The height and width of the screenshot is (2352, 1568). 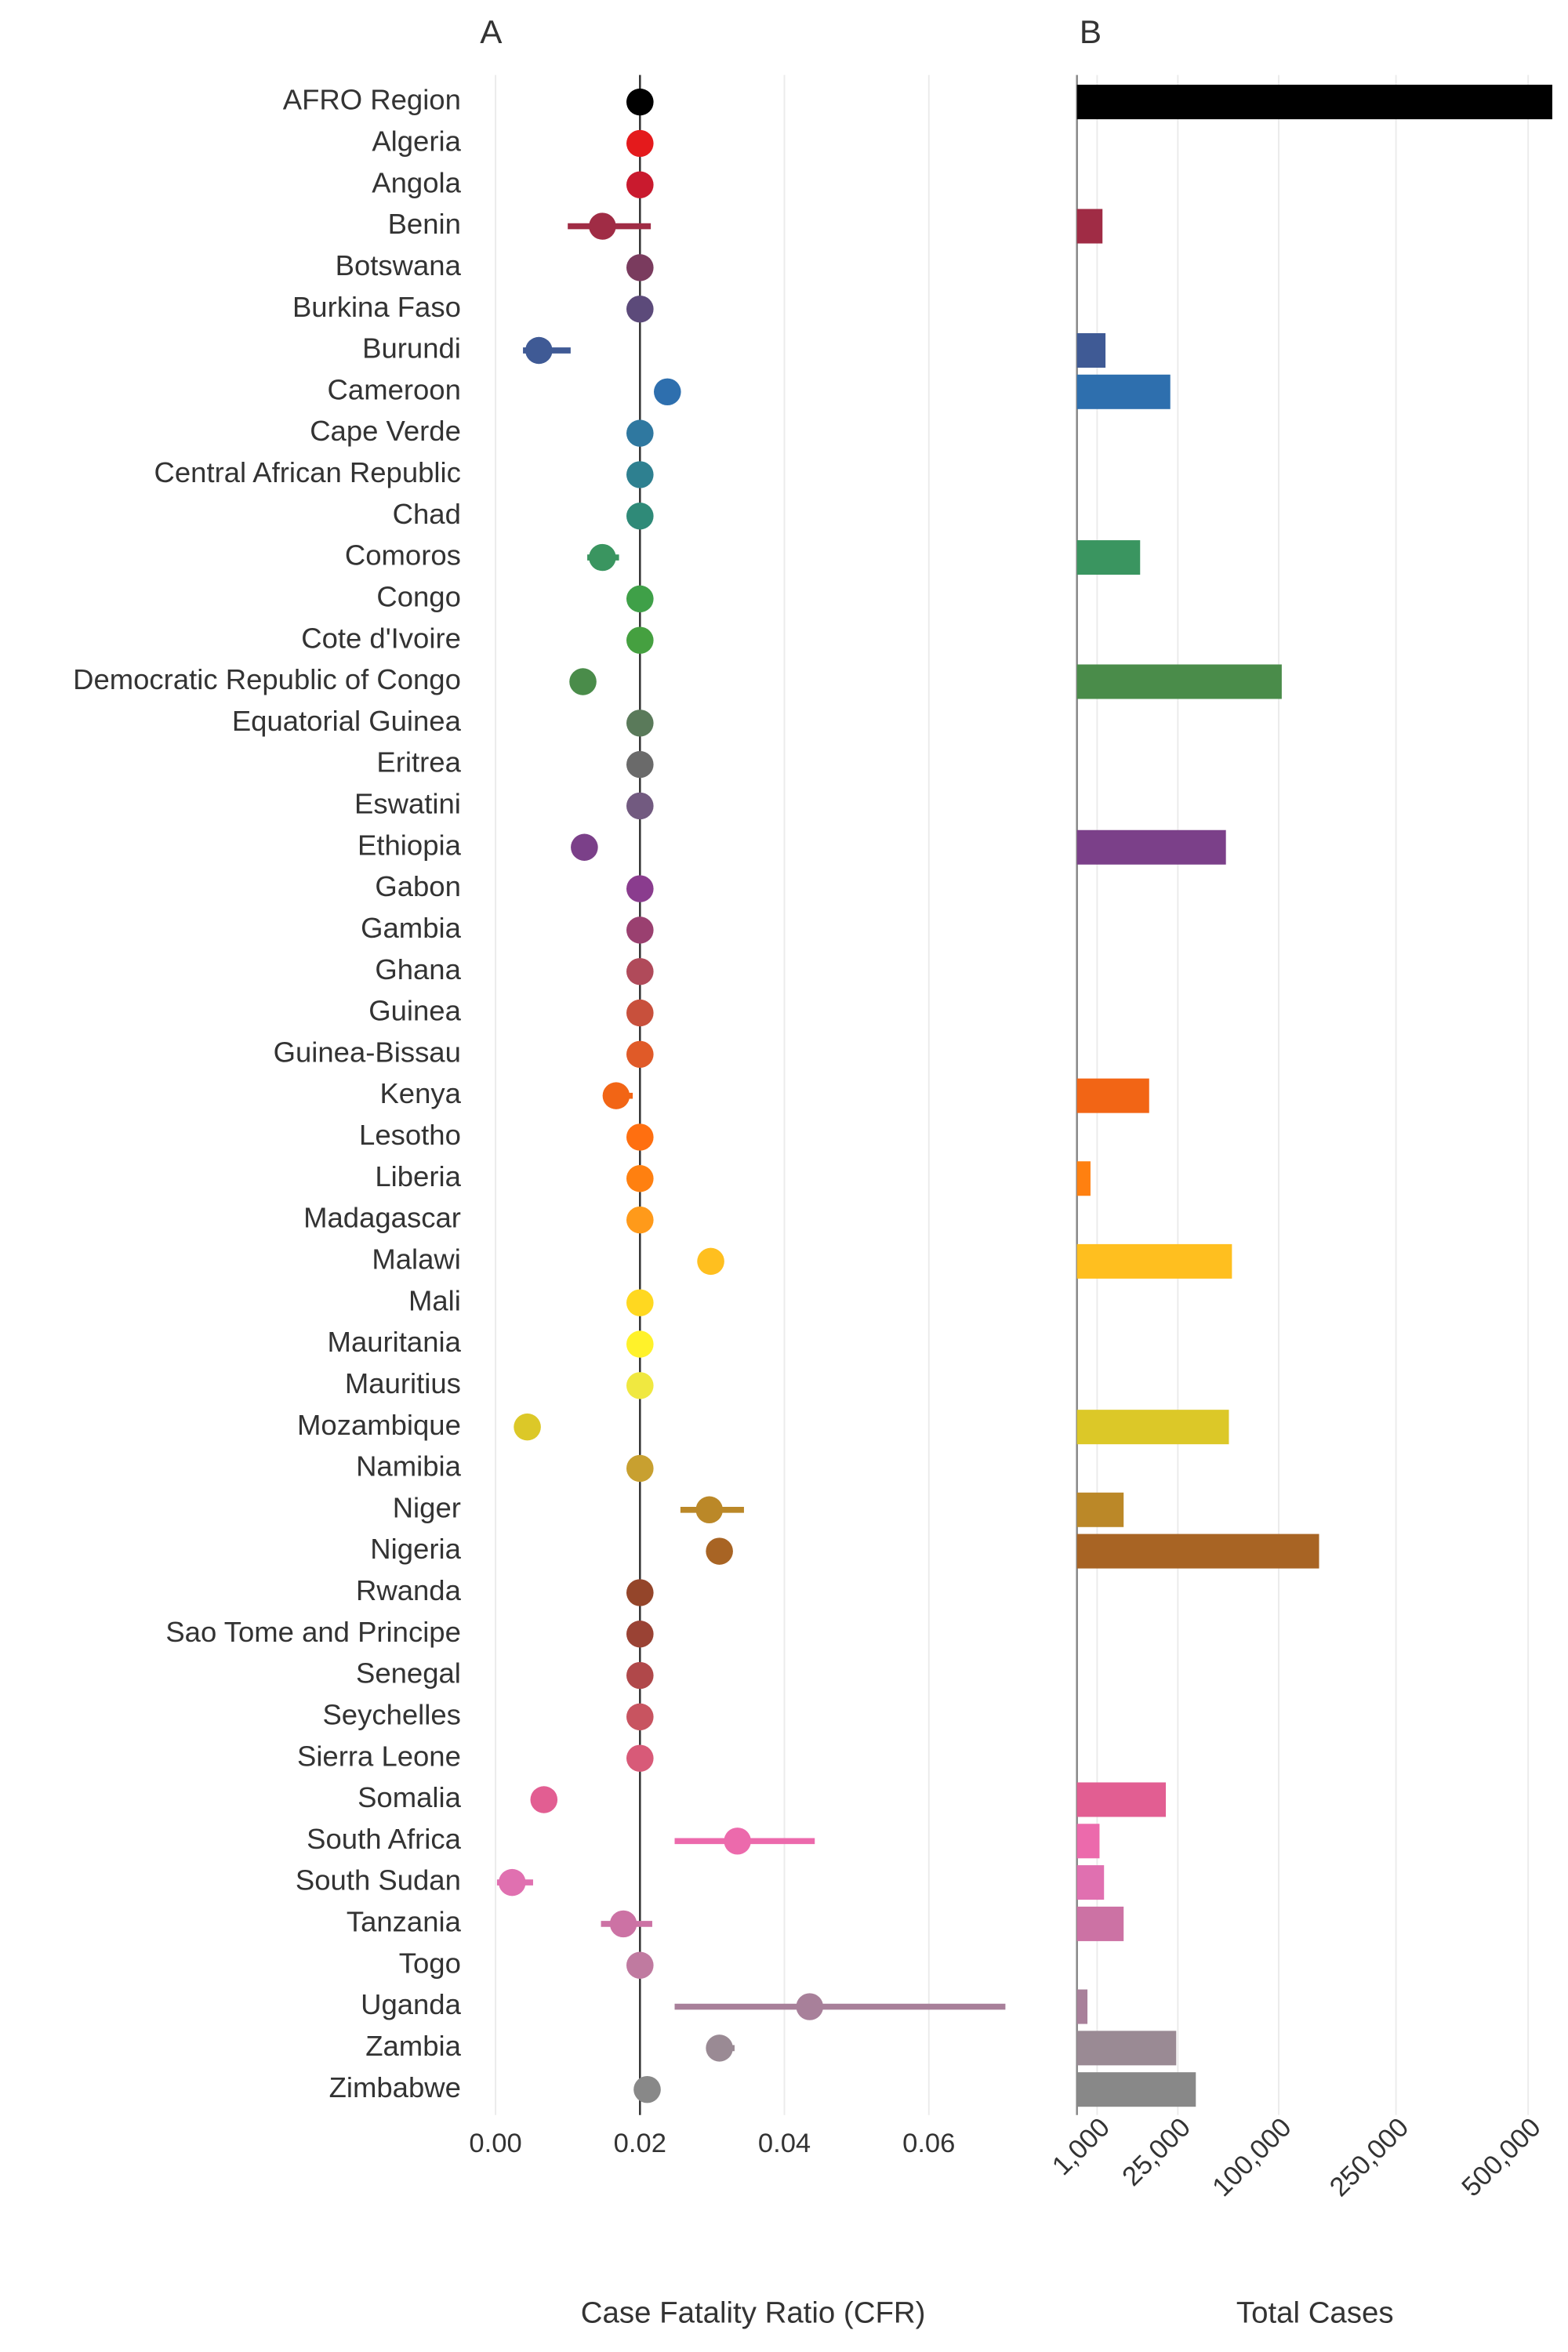 What do you see at coordinates (410, 1135) in the screenshot?
I see `y-tick-label: Lesotho` at bounding box center [410, 1135].